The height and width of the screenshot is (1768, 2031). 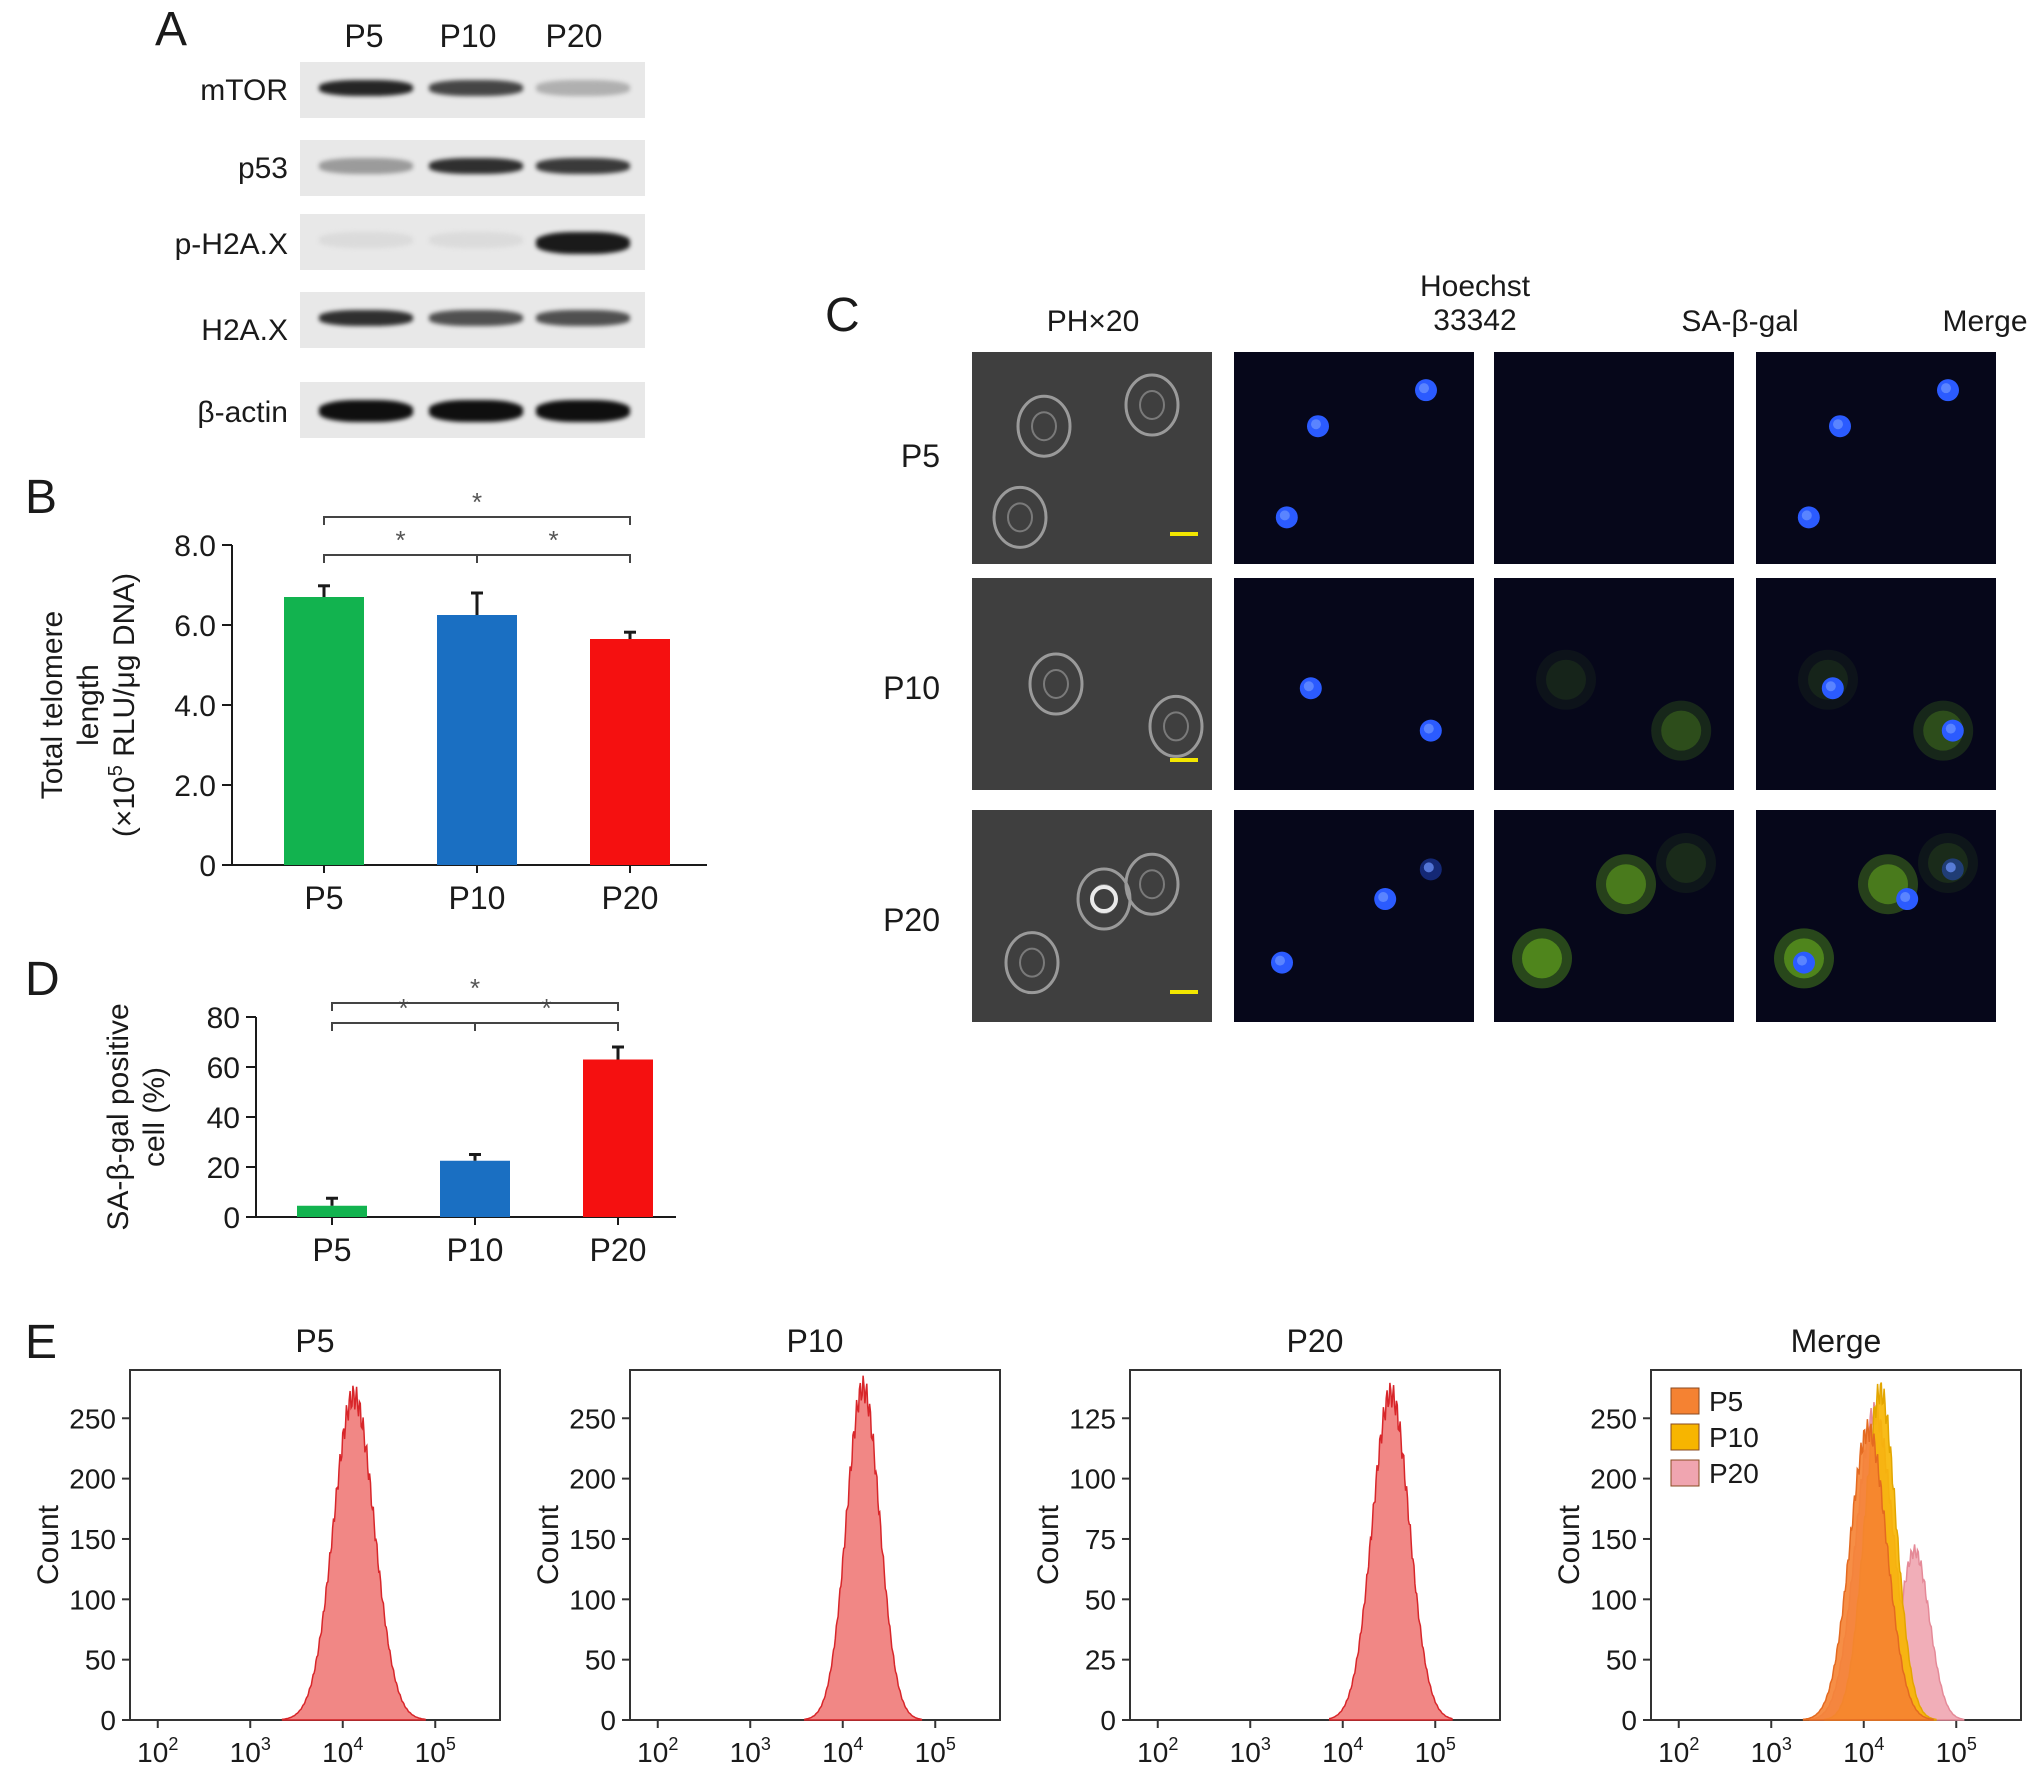 I want to click on legend-swatch-p20, so click(x=1685, y=1473).